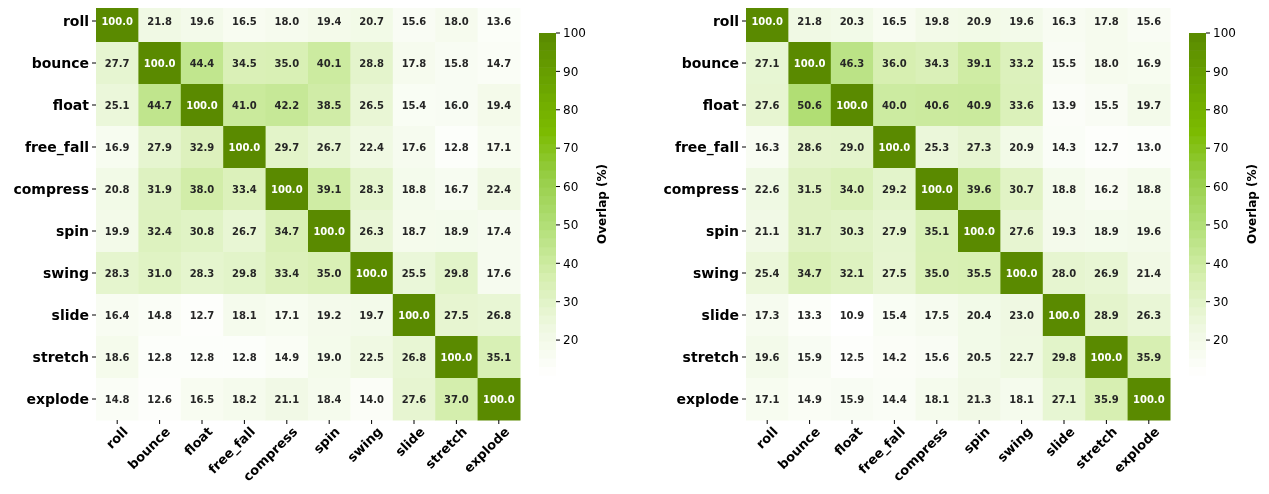 The height and width of the screenshot is (494, 1269). What do you see at coordinates (371, 231) in the screenshot?
I see `data-label: 26.3` at bounding box center [371, 231].